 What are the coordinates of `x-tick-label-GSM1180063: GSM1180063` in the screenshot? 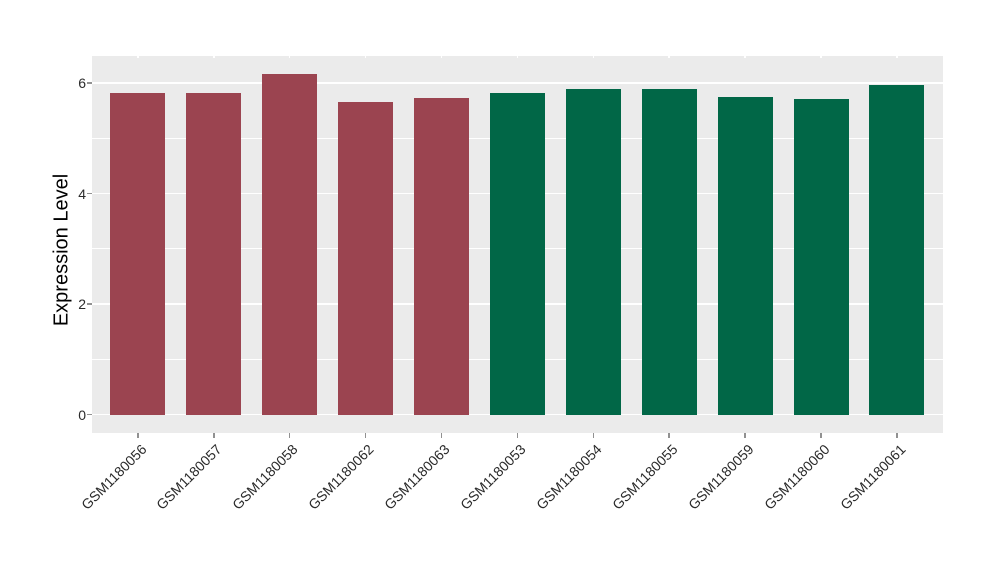 It's located at (417, 477).